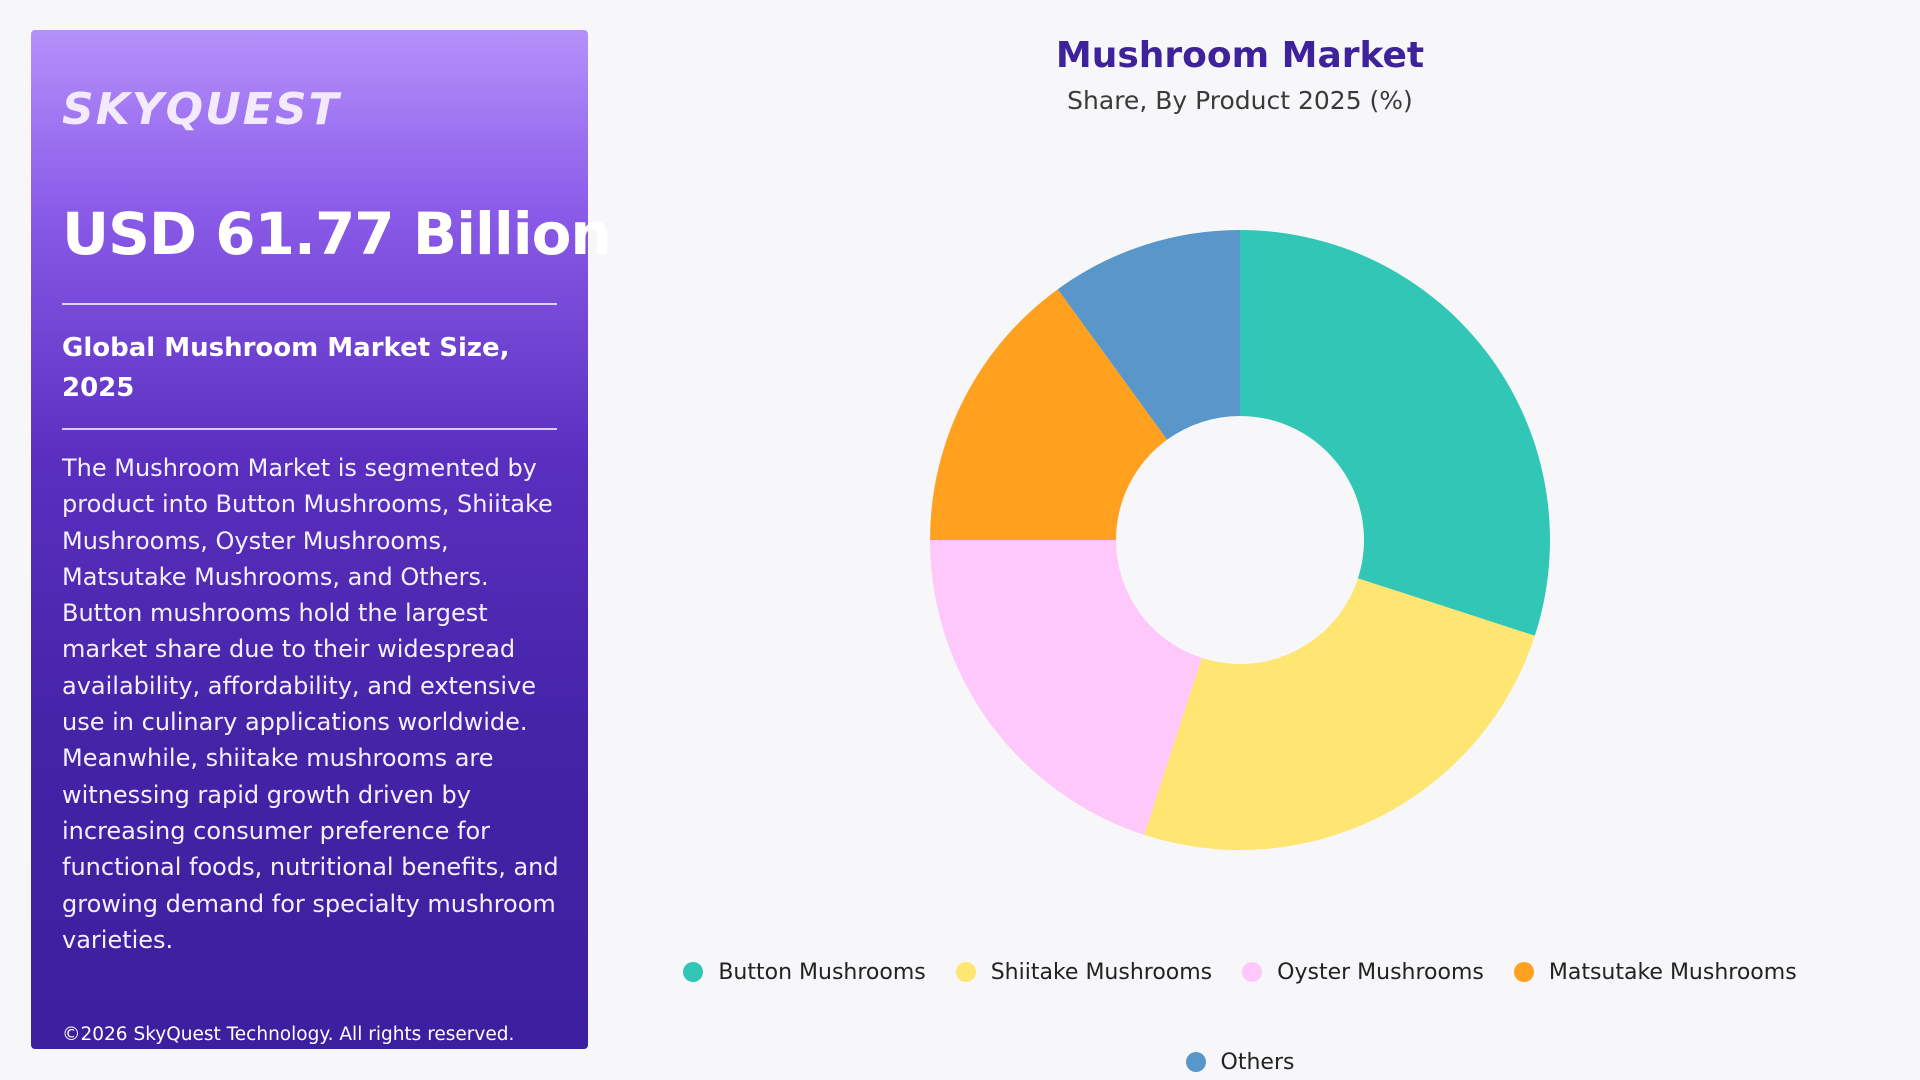 The height and width of the screenshot is (1080, 1920). I want to click on legend-item-button-mushrooms: Button Mushrooms, so click(804, 972).